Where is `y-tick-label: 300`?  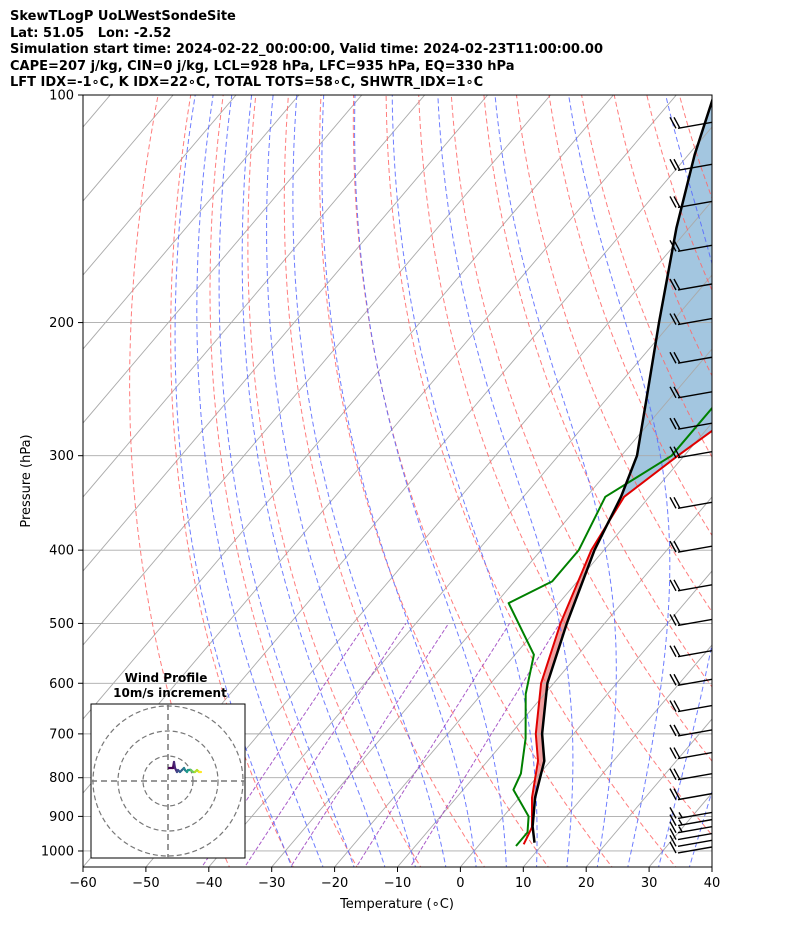
y-tick-label: 300 is located at coordinates (61, 456).